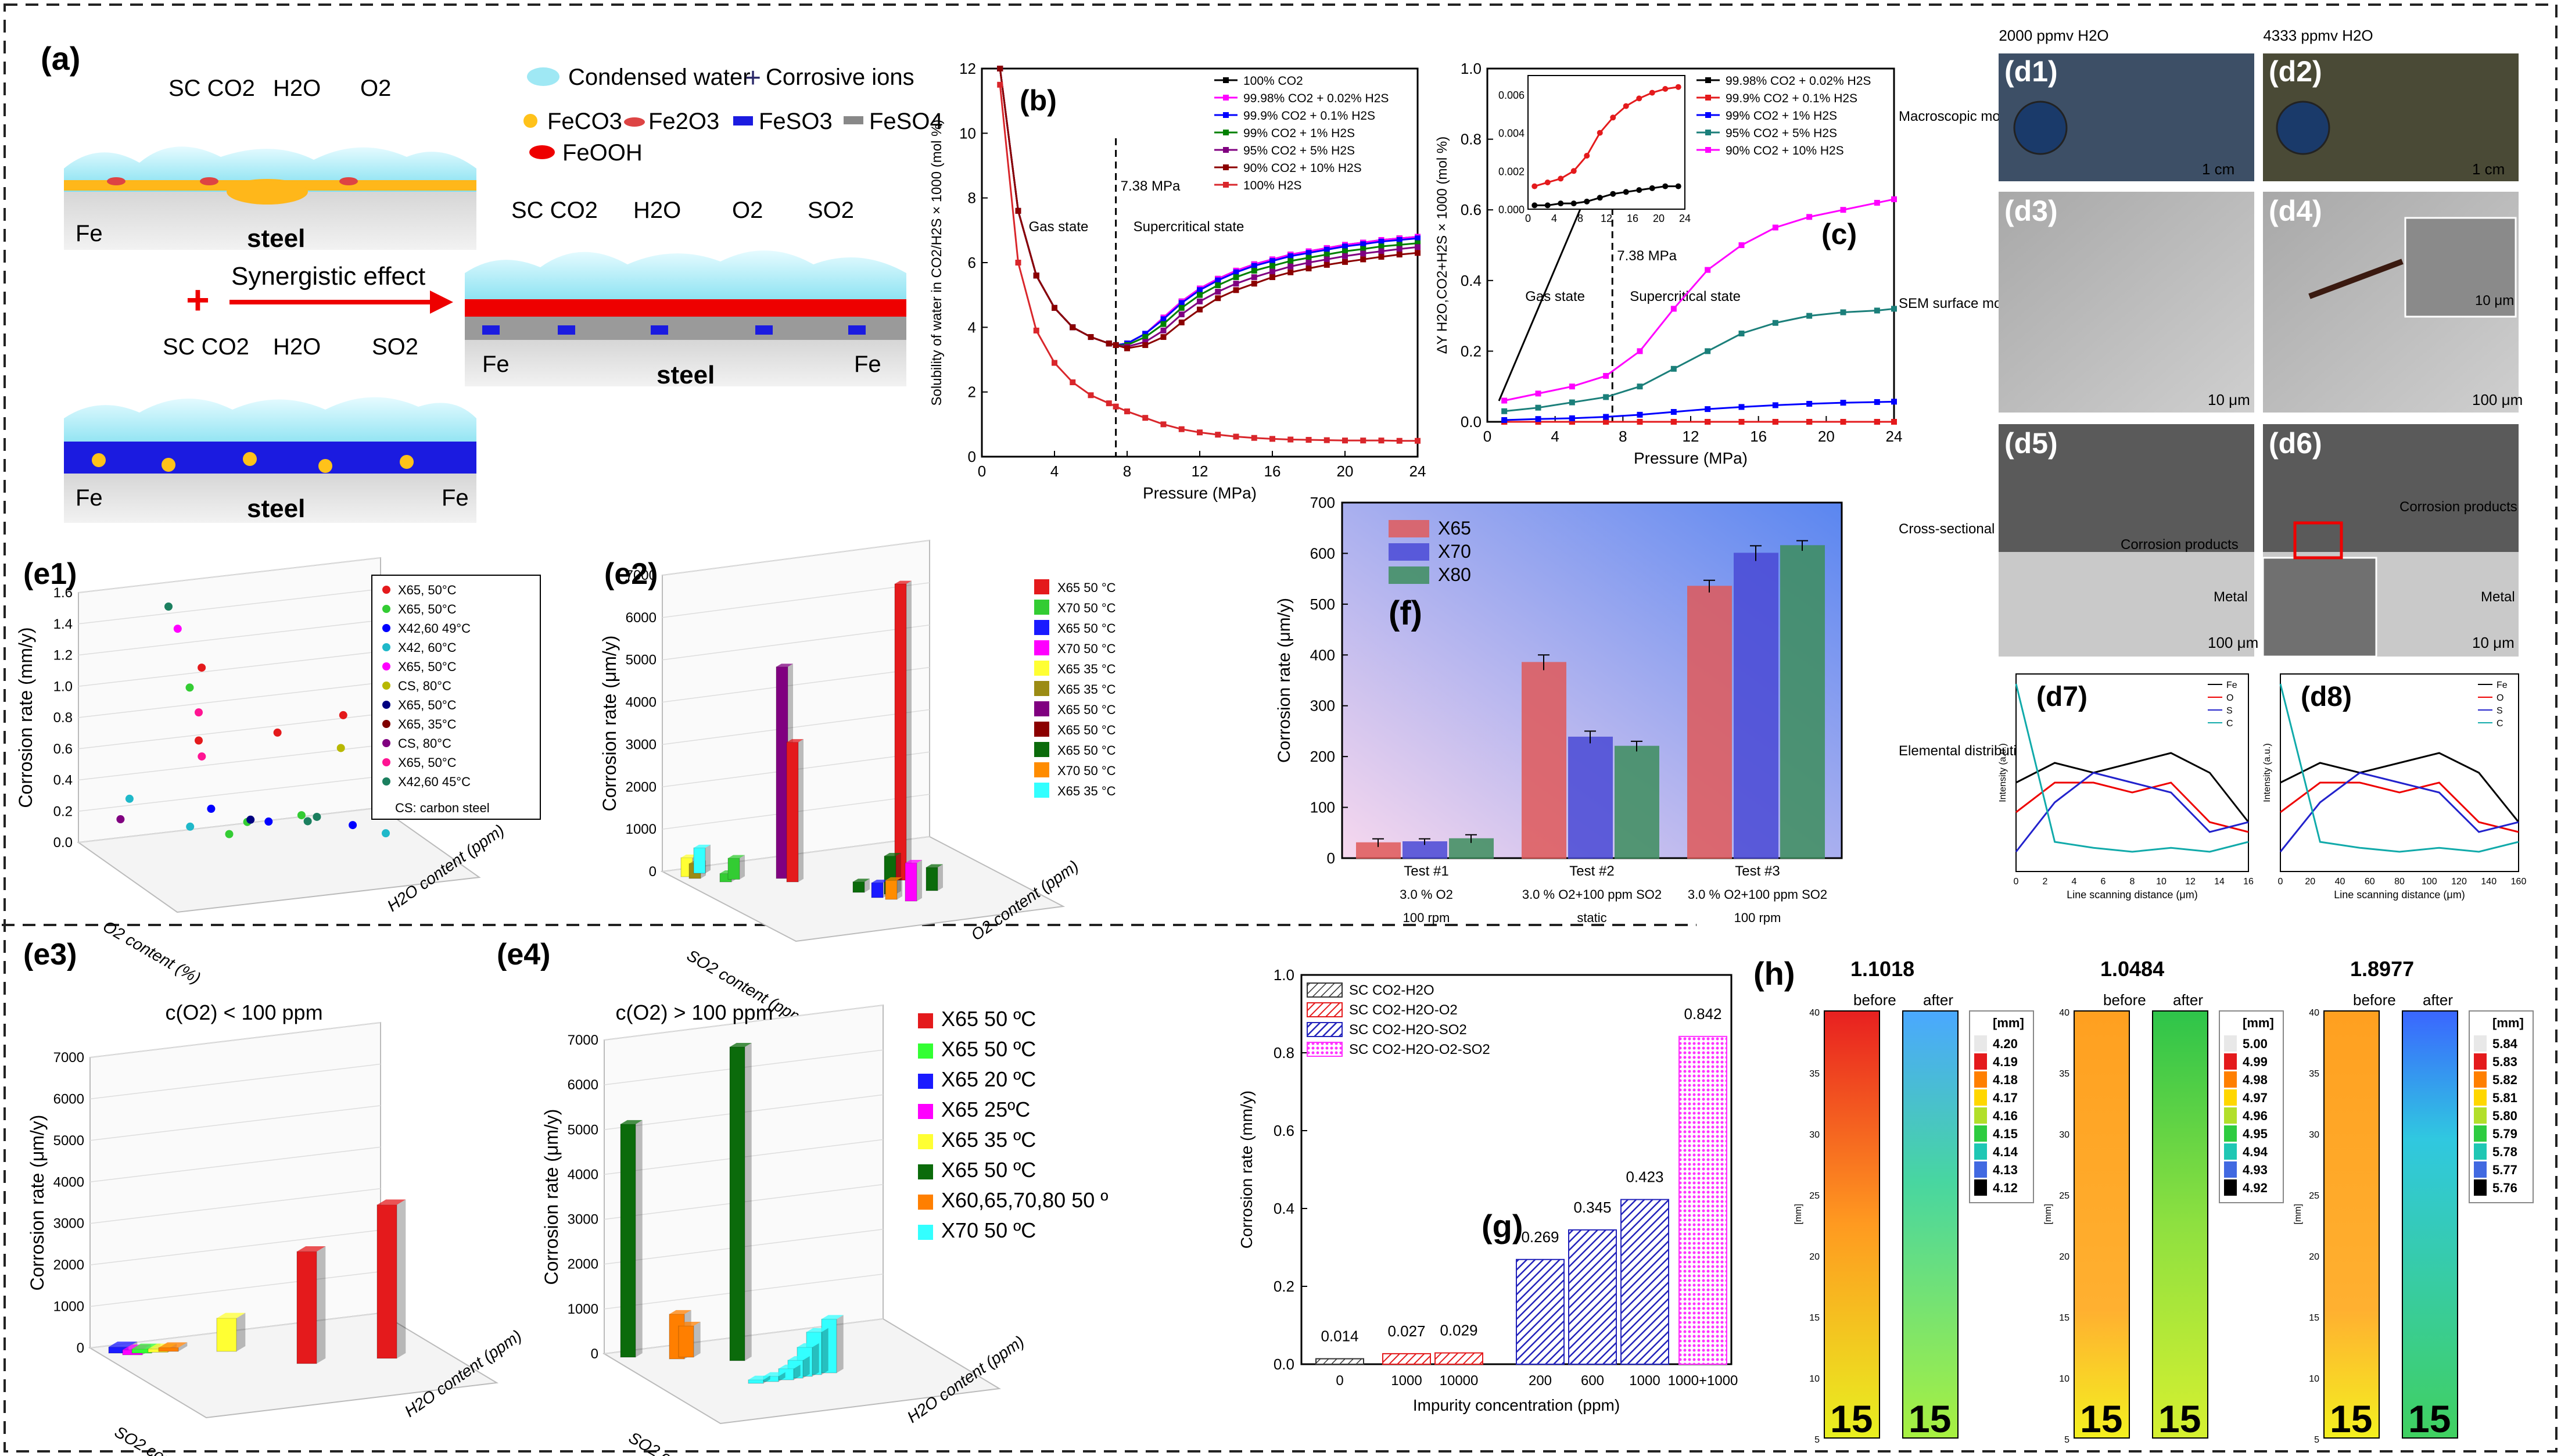  I want to click on y-tick-label: 0.2, so click(1471, 351).